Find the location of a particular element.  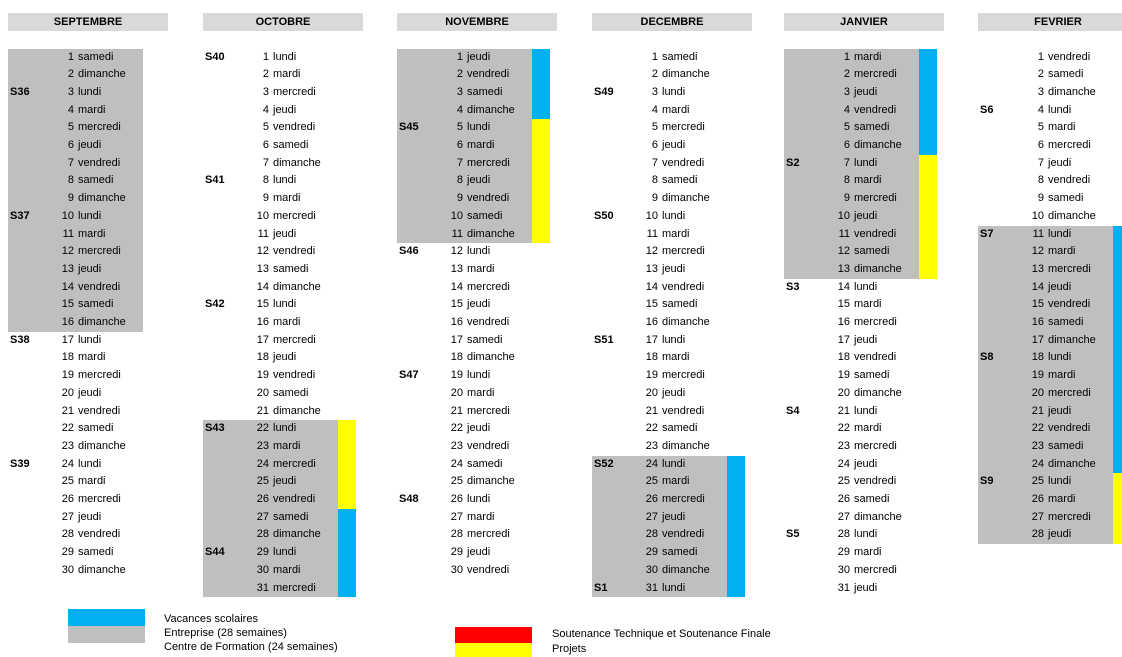

day-row: 25 mardi is located at coordinates (677, 482).